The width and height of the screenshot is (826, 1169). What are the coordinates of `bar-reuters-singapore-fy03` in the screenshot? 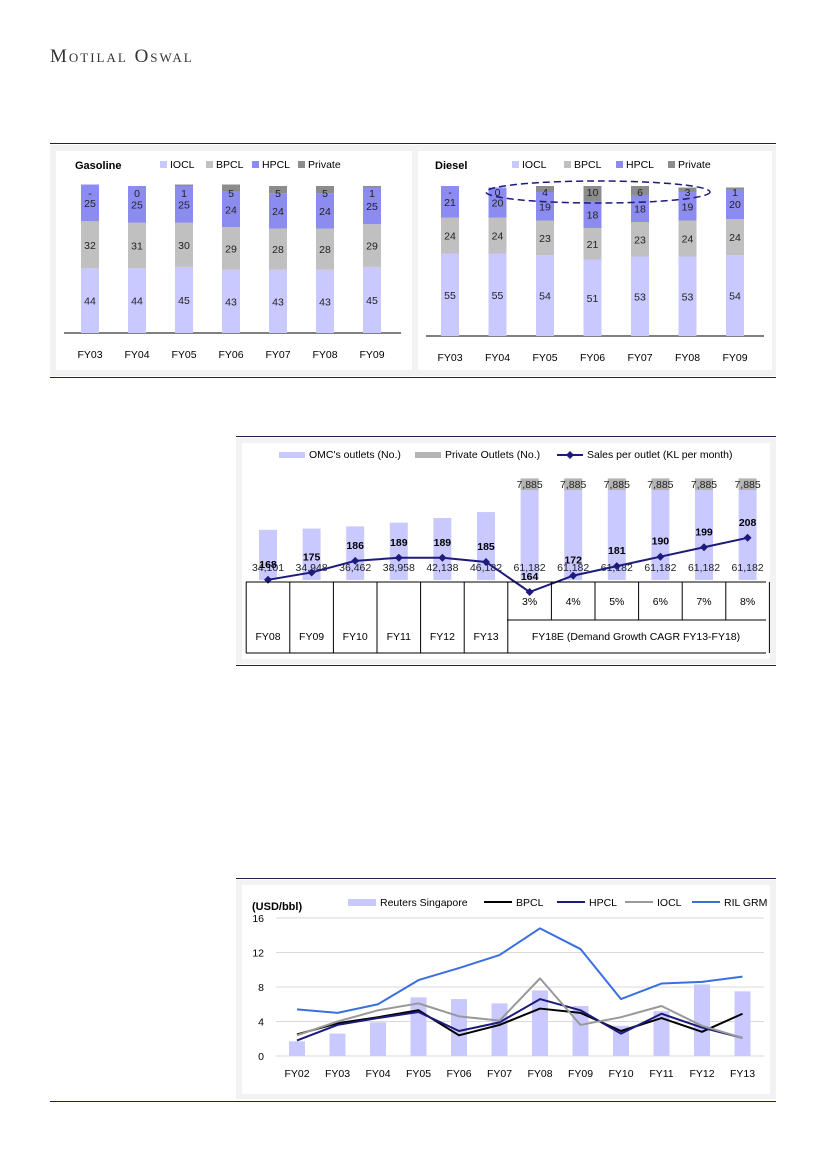 It's located at (337, 1044).